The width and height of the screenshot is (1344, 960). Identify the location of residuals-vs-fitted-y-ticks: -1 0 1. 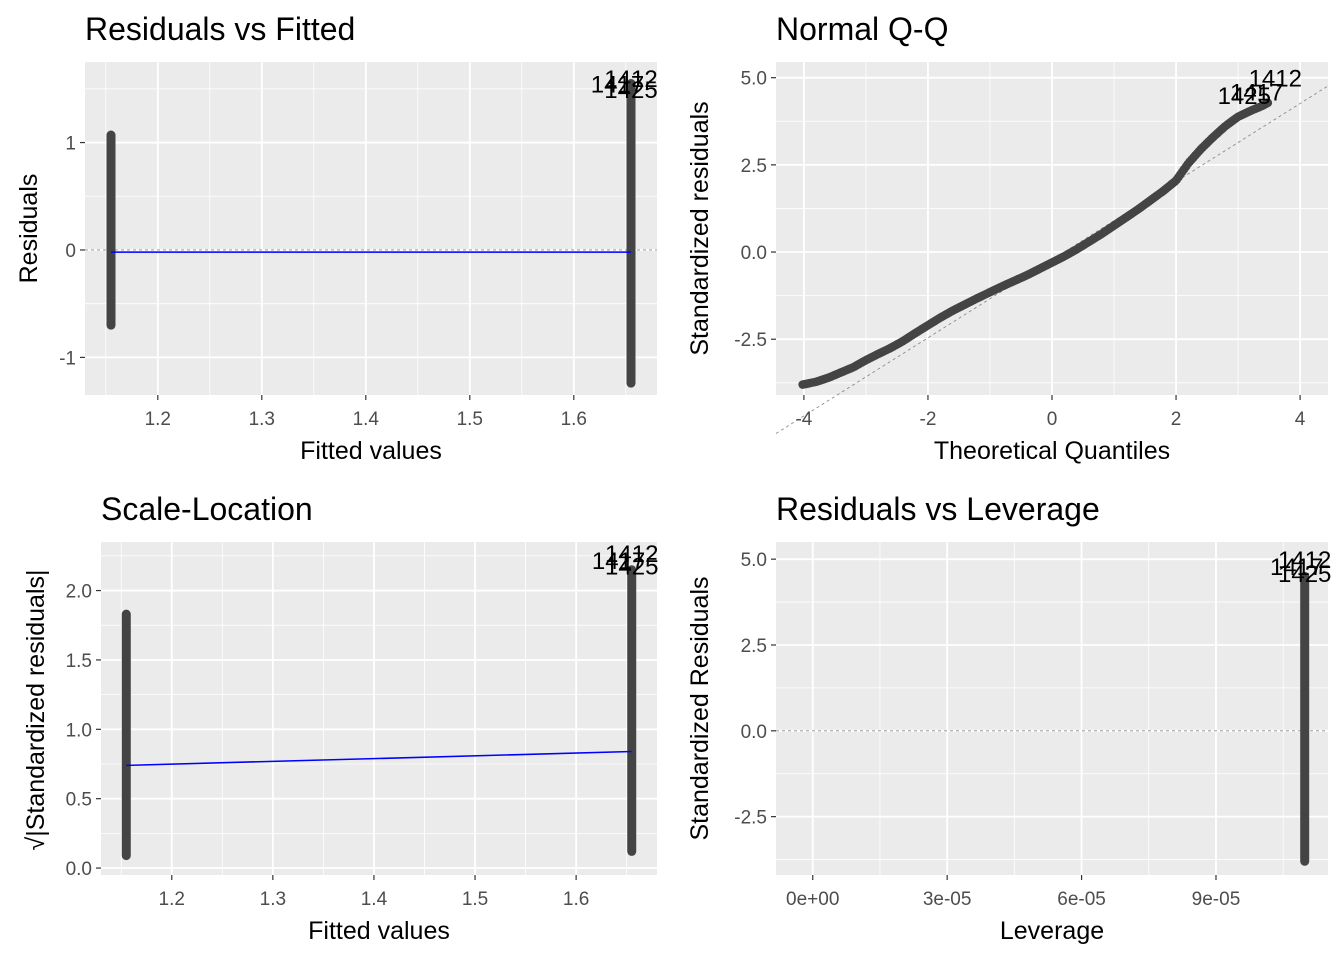
(72, 251).